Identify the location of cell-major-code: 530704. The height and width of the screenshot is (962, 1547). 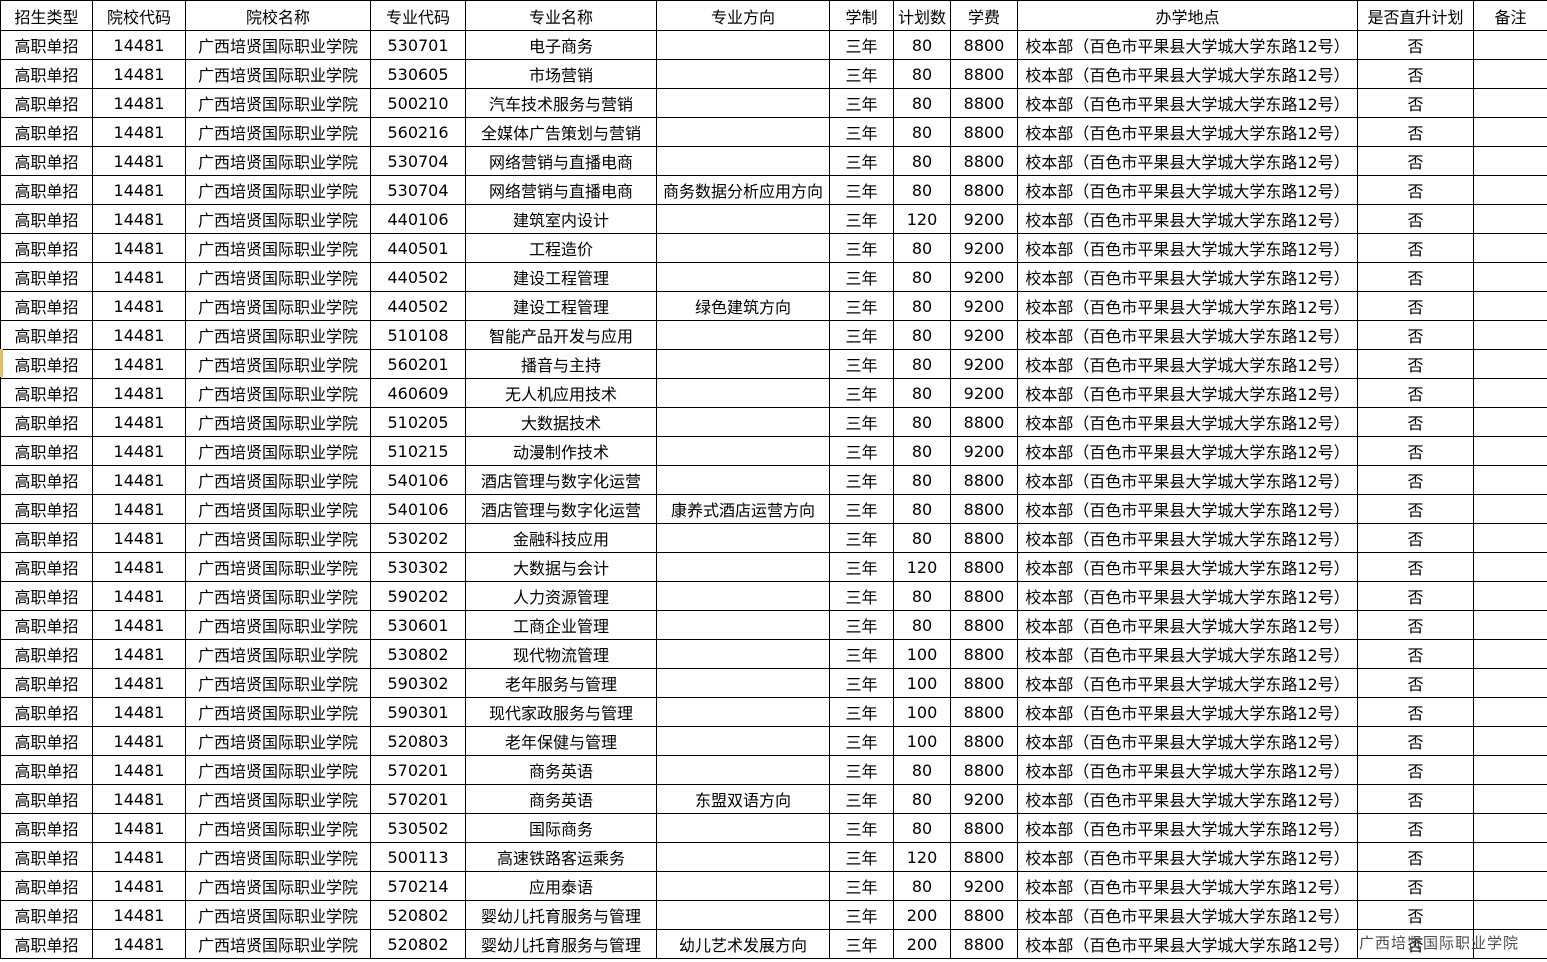
(418, 161).